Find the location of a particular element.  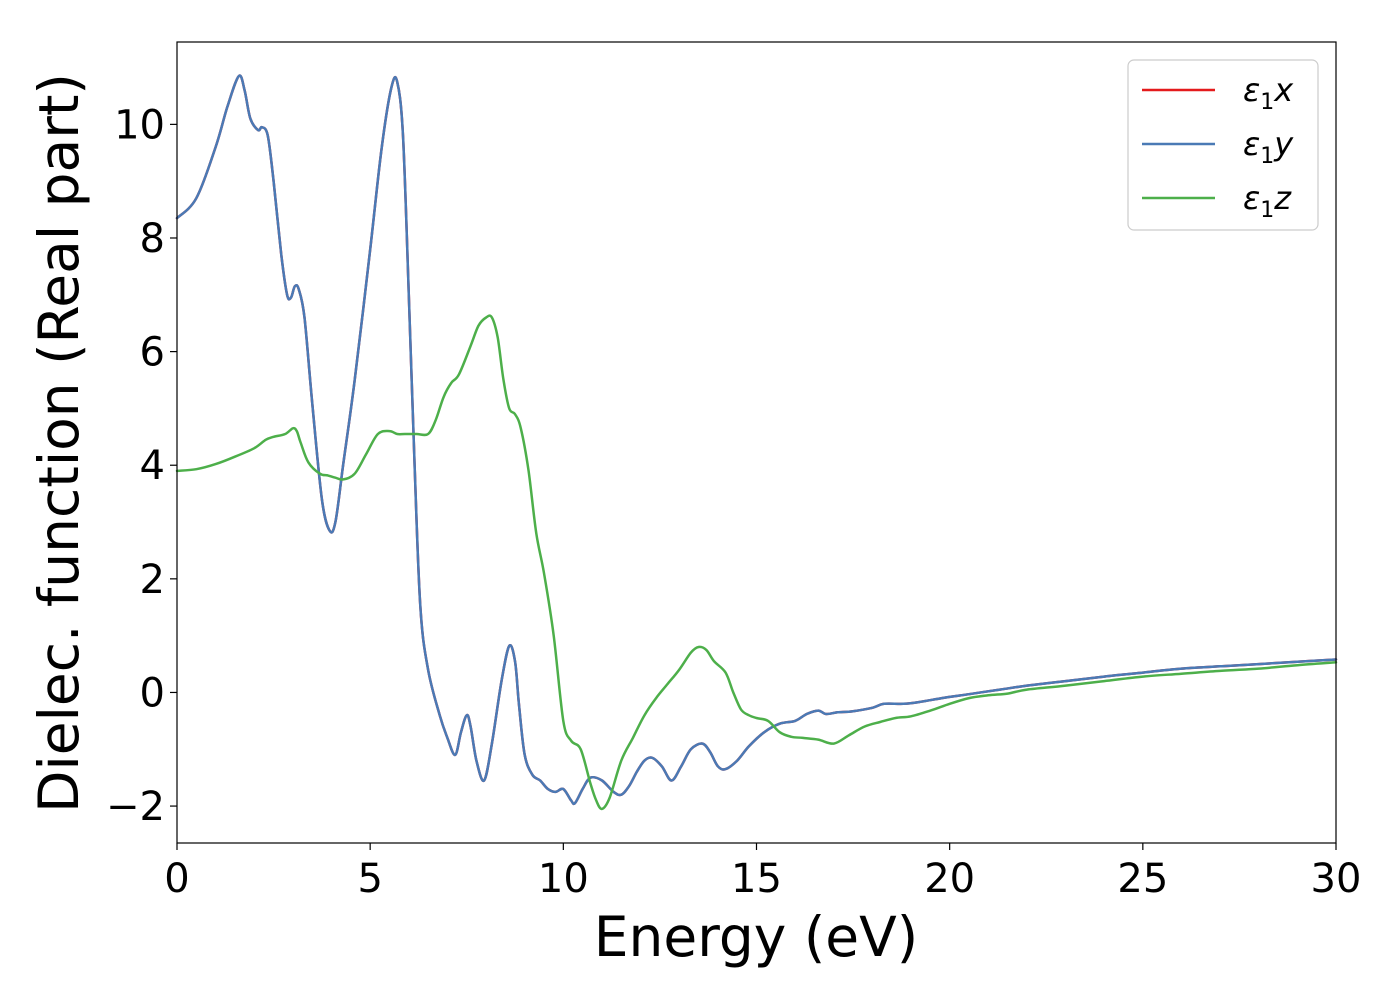

x-tick-label: 30 is located at coordinates (1336, 879).